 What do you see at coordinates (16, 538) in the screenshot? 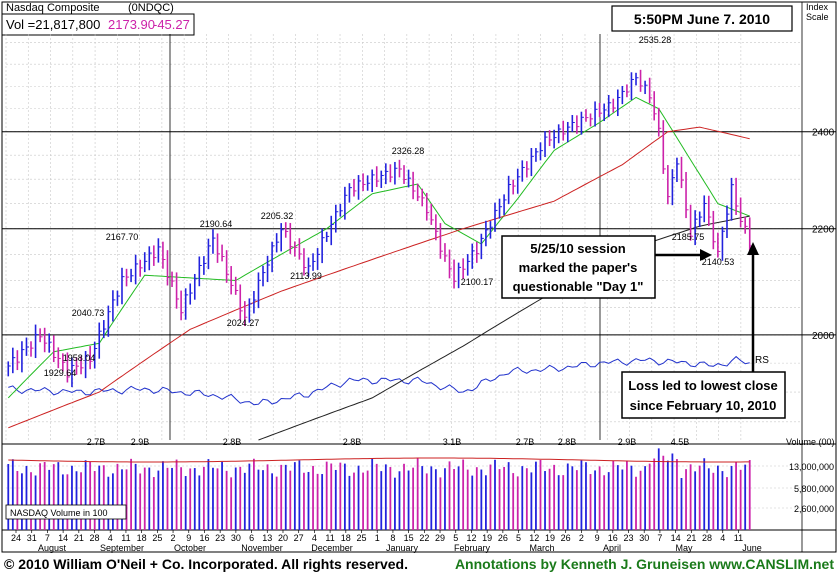
I see `x-day-label: 24` at bounding box center [16, 538].